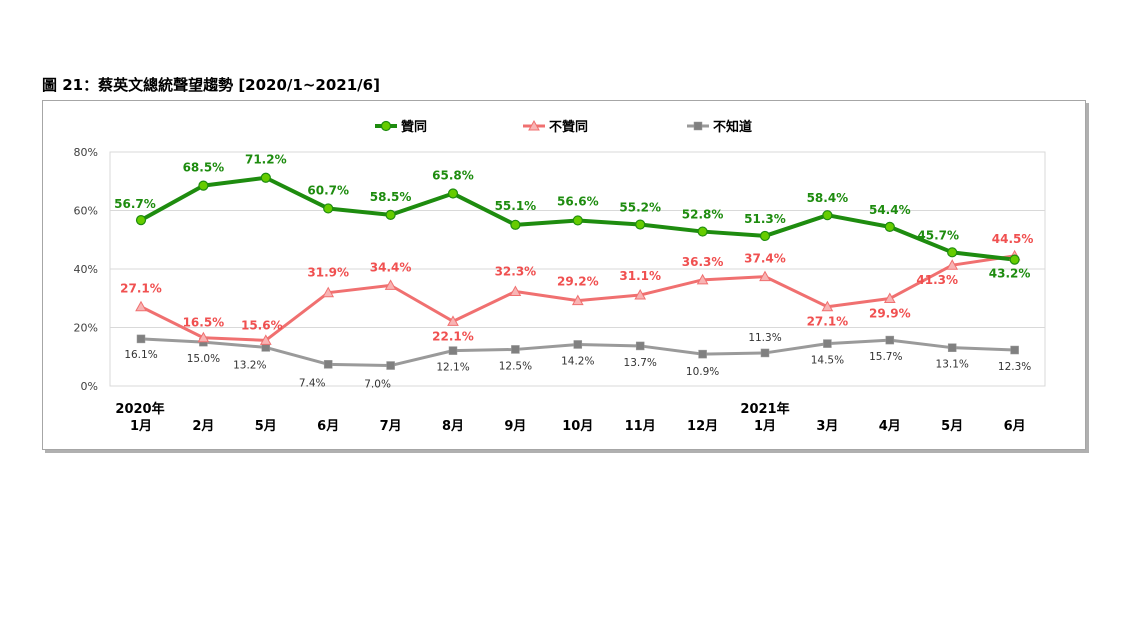 Image resolution: width=1128 pixels, height=636 pixels. What do you see at coordinates (1014, 367) in the screenshot?
I see `data-label: 12.3%` at bounding box center [1014, 367].